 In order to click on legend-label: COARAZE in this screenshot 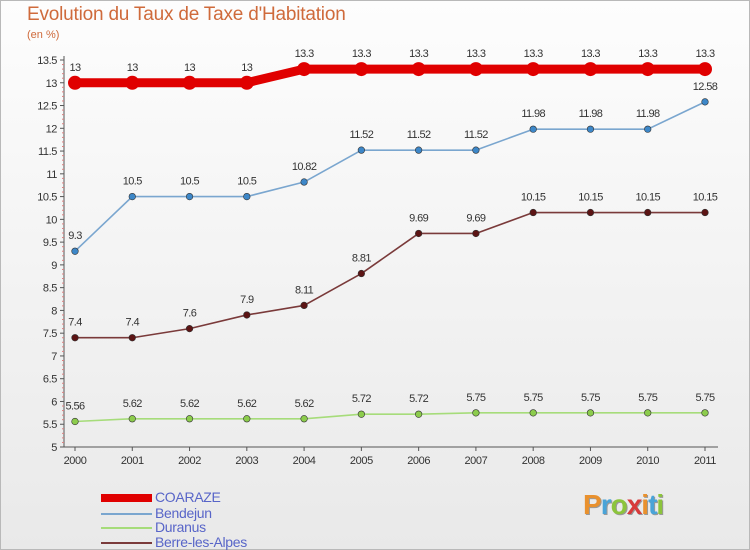, I will do `click(188, 497)`.